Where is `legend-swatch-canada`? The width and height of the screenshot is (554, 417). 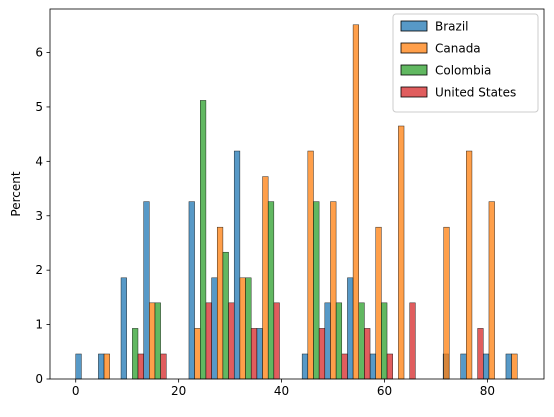
legend-swatch-canada is located at coordinates (414, 48).